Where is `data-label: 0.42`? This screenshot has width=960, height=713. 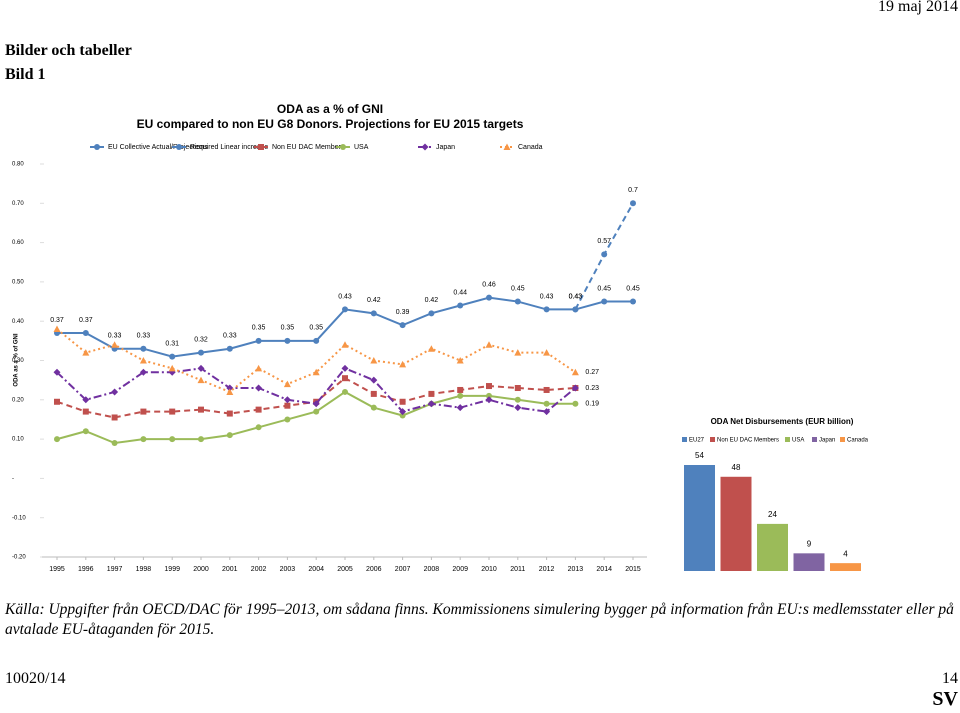
data-label: 0.42 is located at coordinates (432, 300).